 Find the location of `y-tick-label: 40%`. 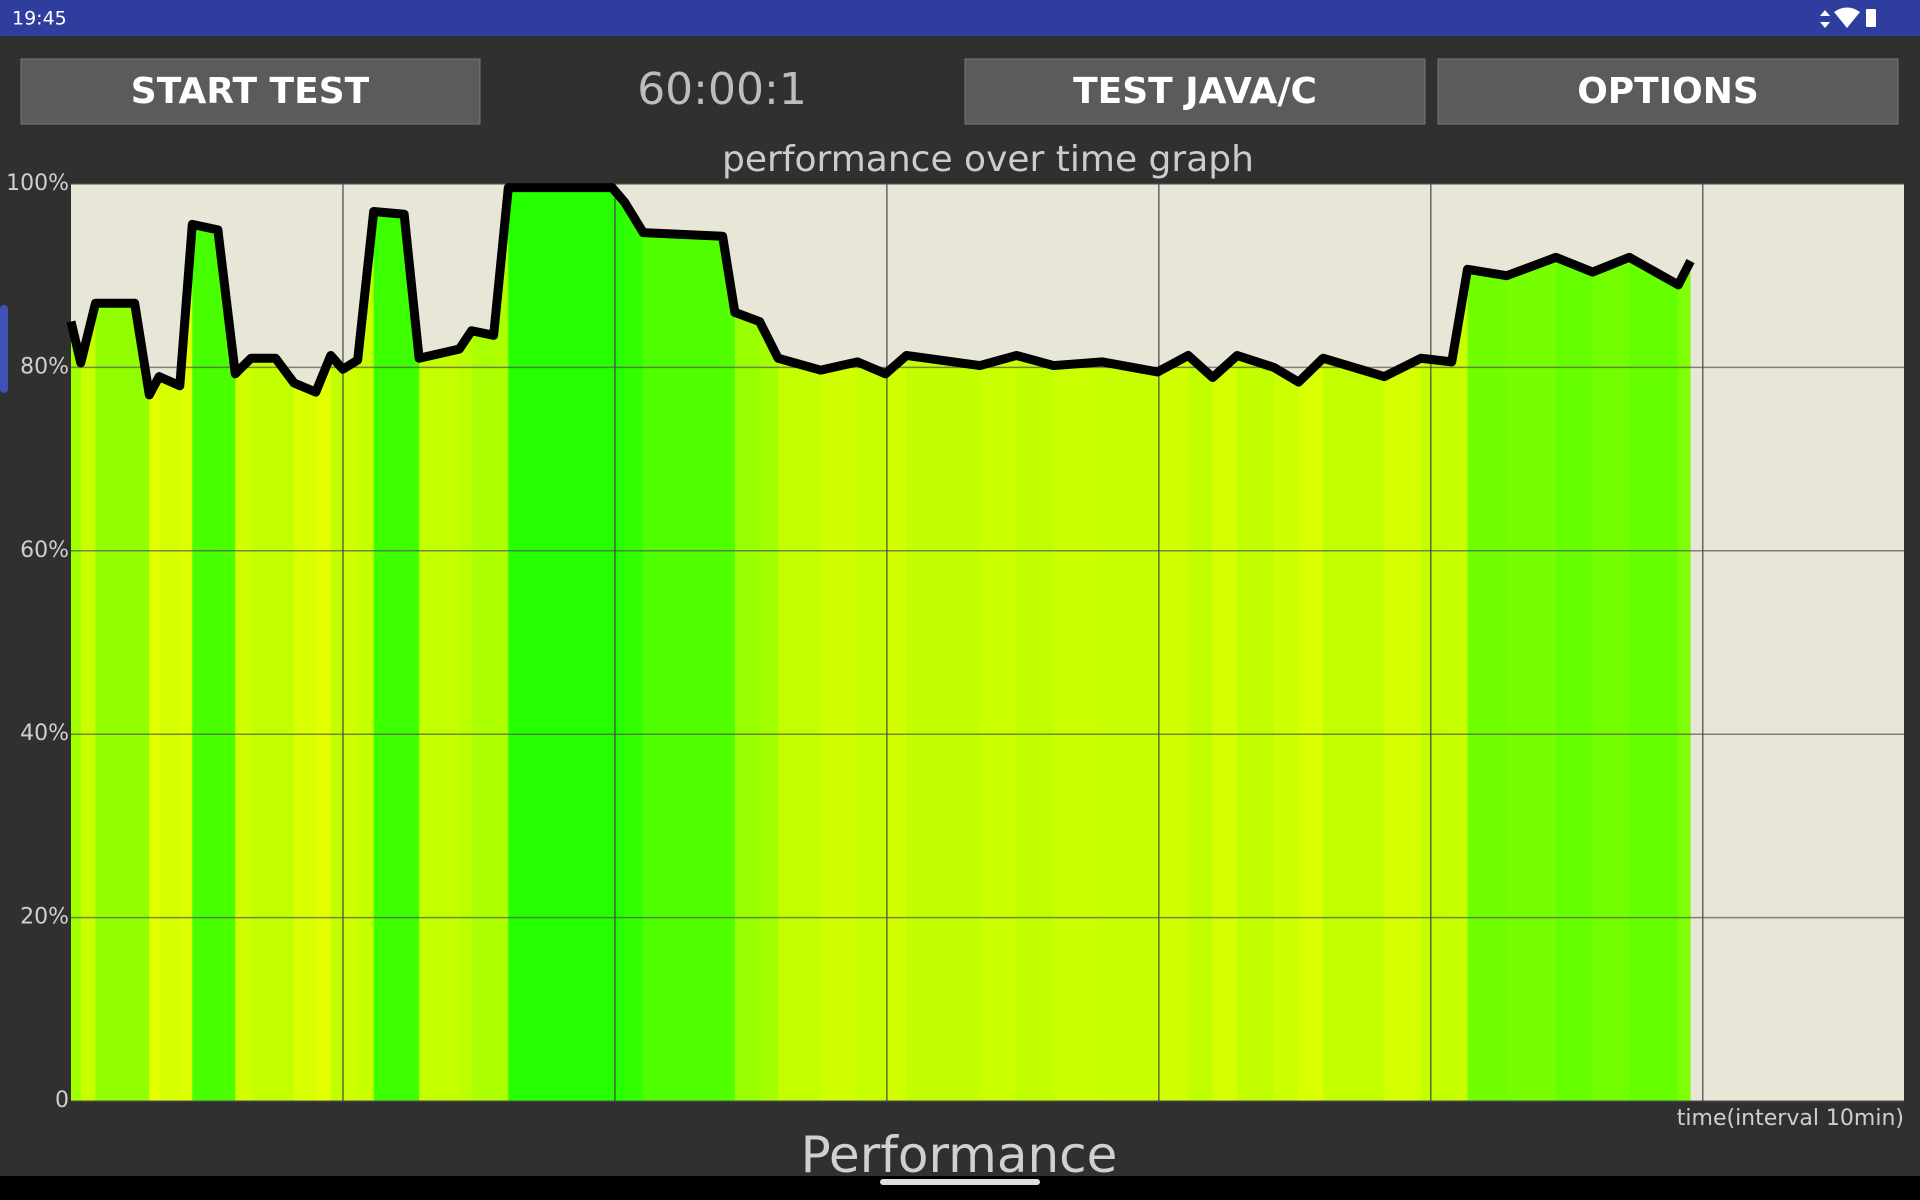

y-tick-label: 40% is located at coordinates (44, 733).